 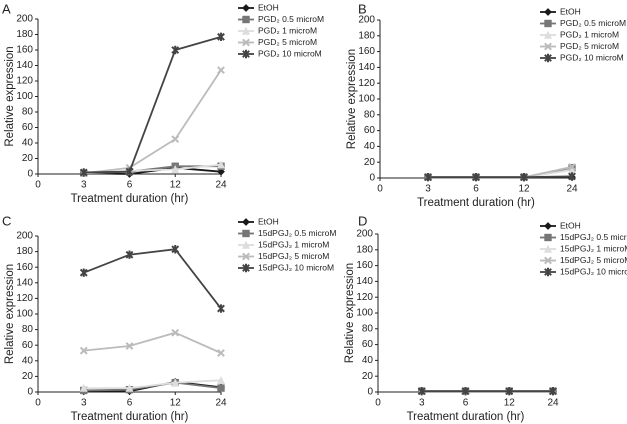 I want to click on x-axis-title: Treatment duration (hr), so click(x=466, y=417).